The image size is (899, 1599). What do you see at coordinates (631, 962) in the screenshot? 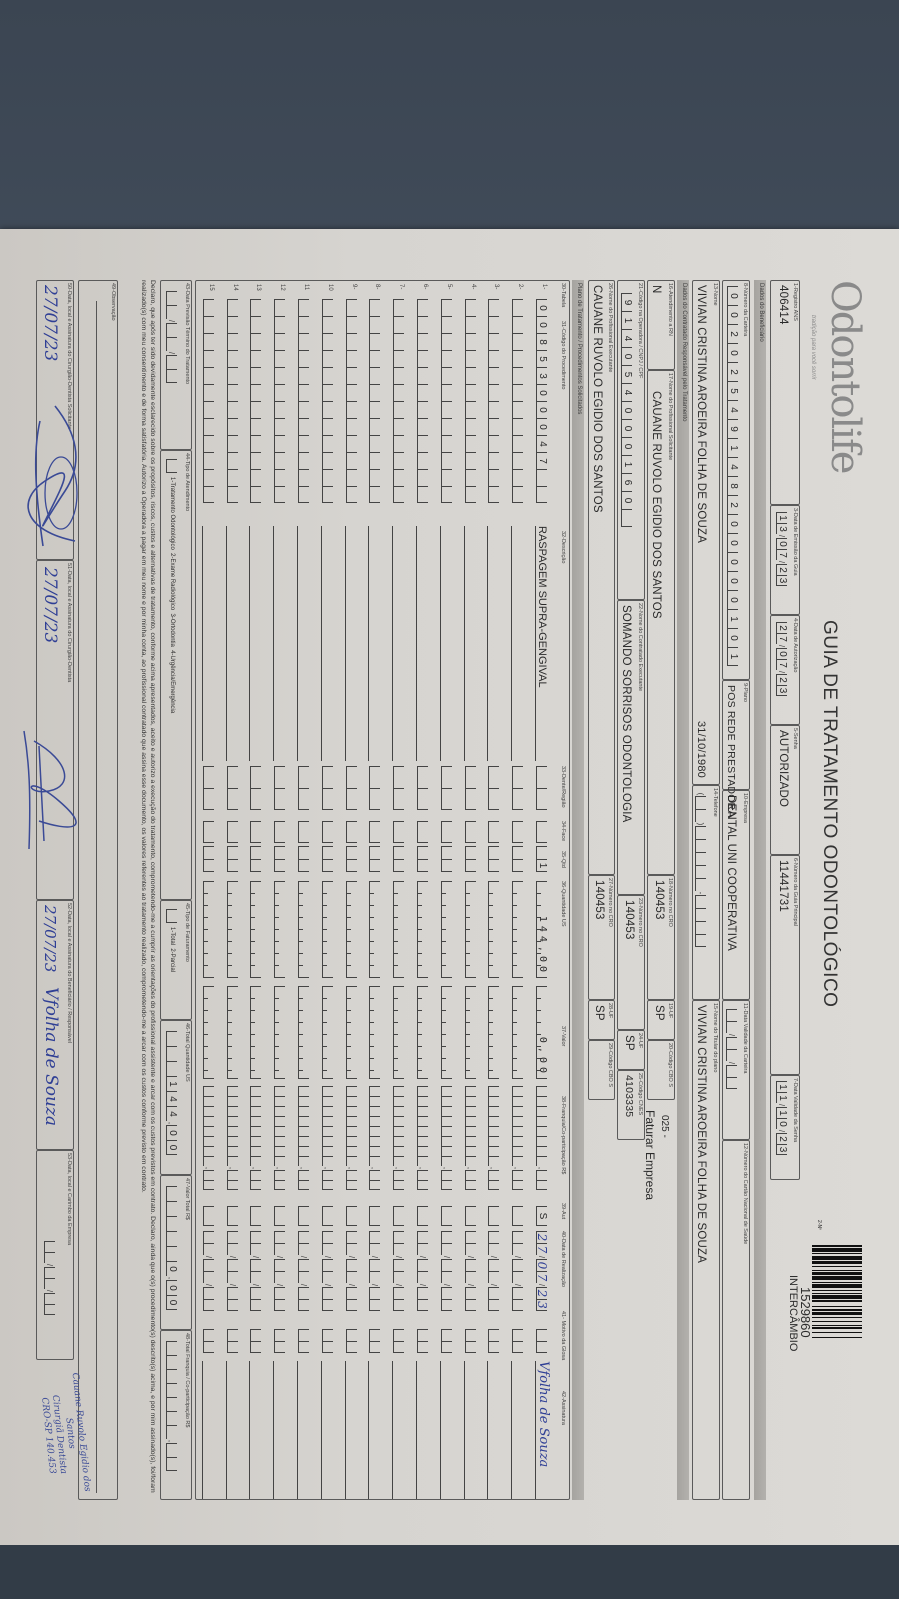
I see `field-cro-contratado: 23-Número no CRO 140453` at bounding box center [631, 962].